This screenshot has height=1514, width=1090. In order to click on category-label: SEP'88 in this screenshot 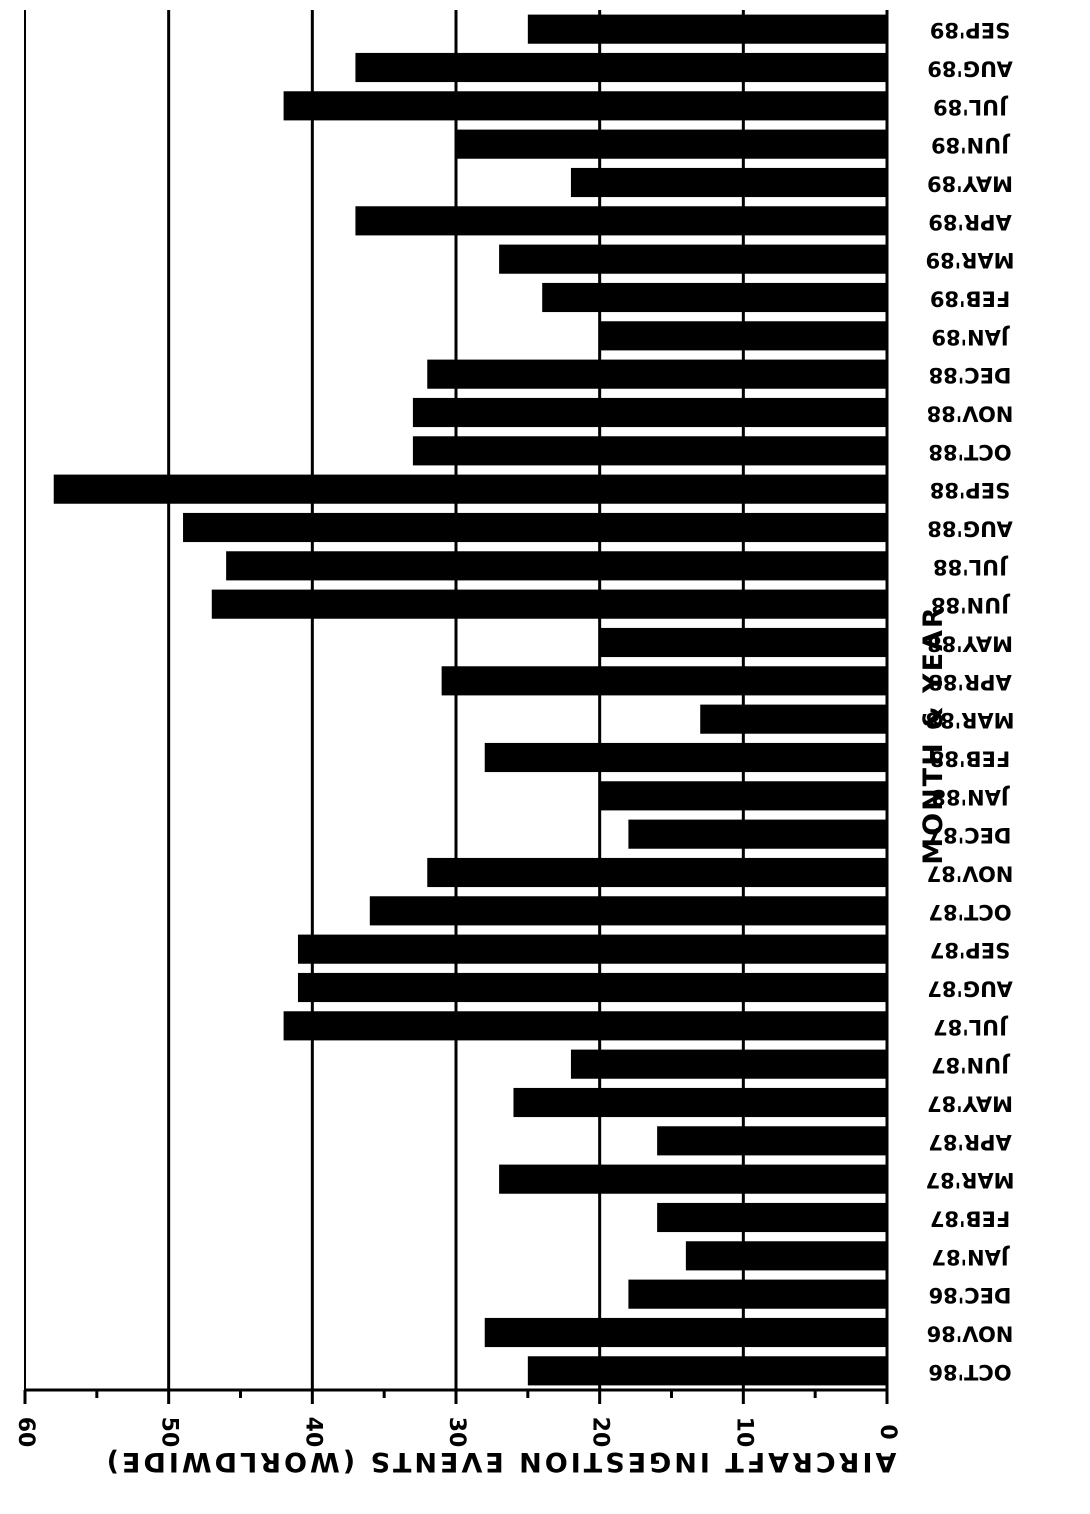, I will do `click(970, 490)`.